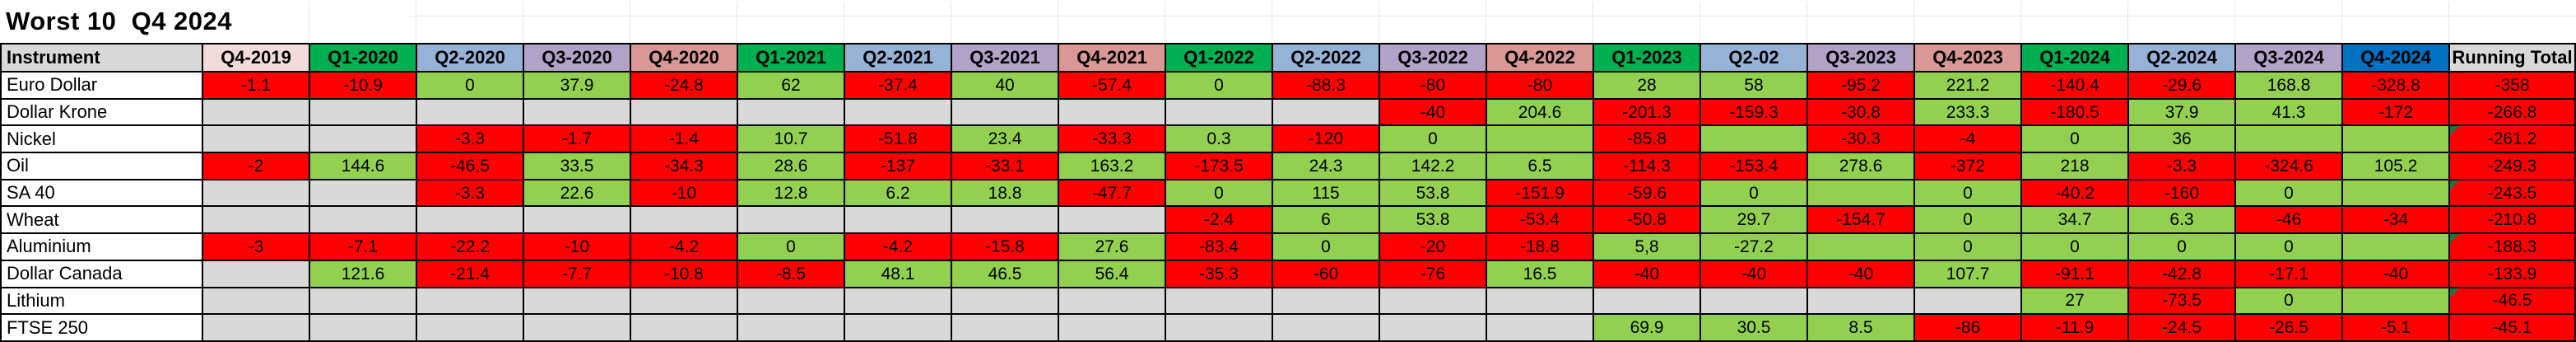  What do you see at coordinates (1326, 221) in the screenshot?
I see `value-cell: 6` at bounding box center [1326, 221].